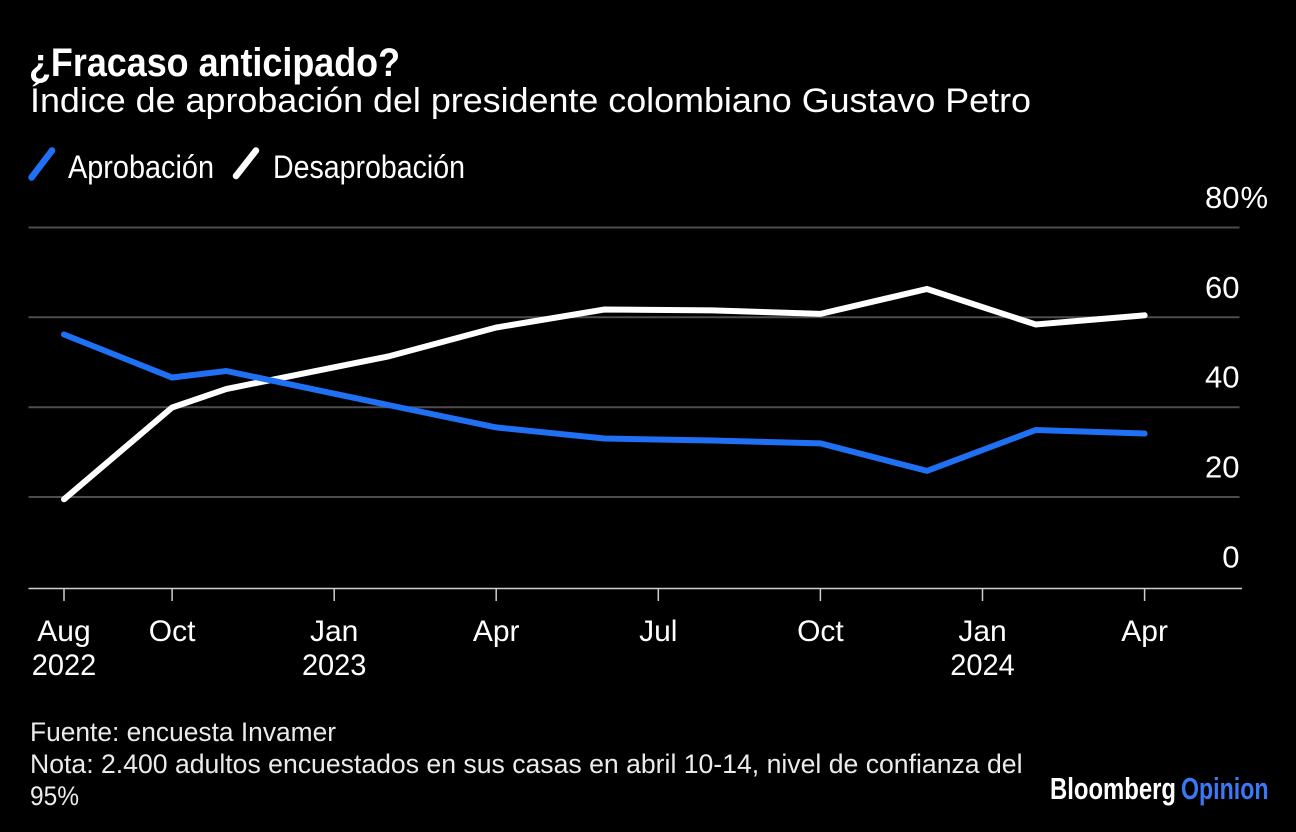 The image size is (1296, 832). Describe the element at coordinates (658, 631) in the screenshot. I see `svg-text: Jul` at that location.